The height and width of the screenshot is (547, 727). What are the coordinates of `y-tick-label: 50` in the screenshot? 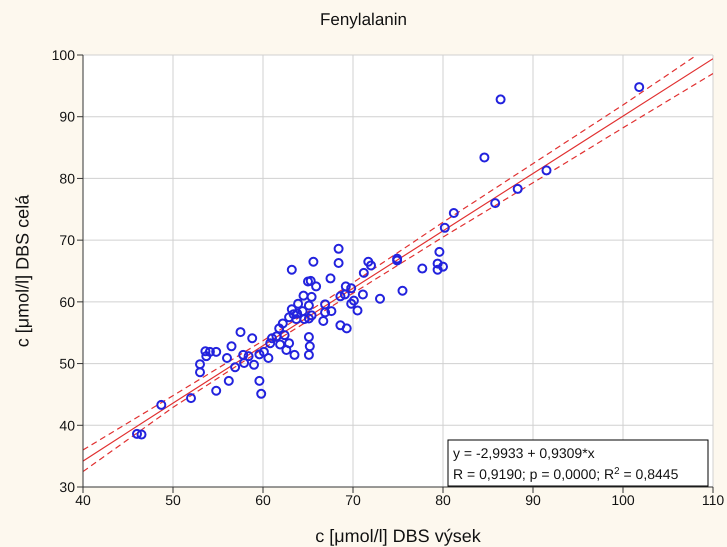 It's located at (67, 364).